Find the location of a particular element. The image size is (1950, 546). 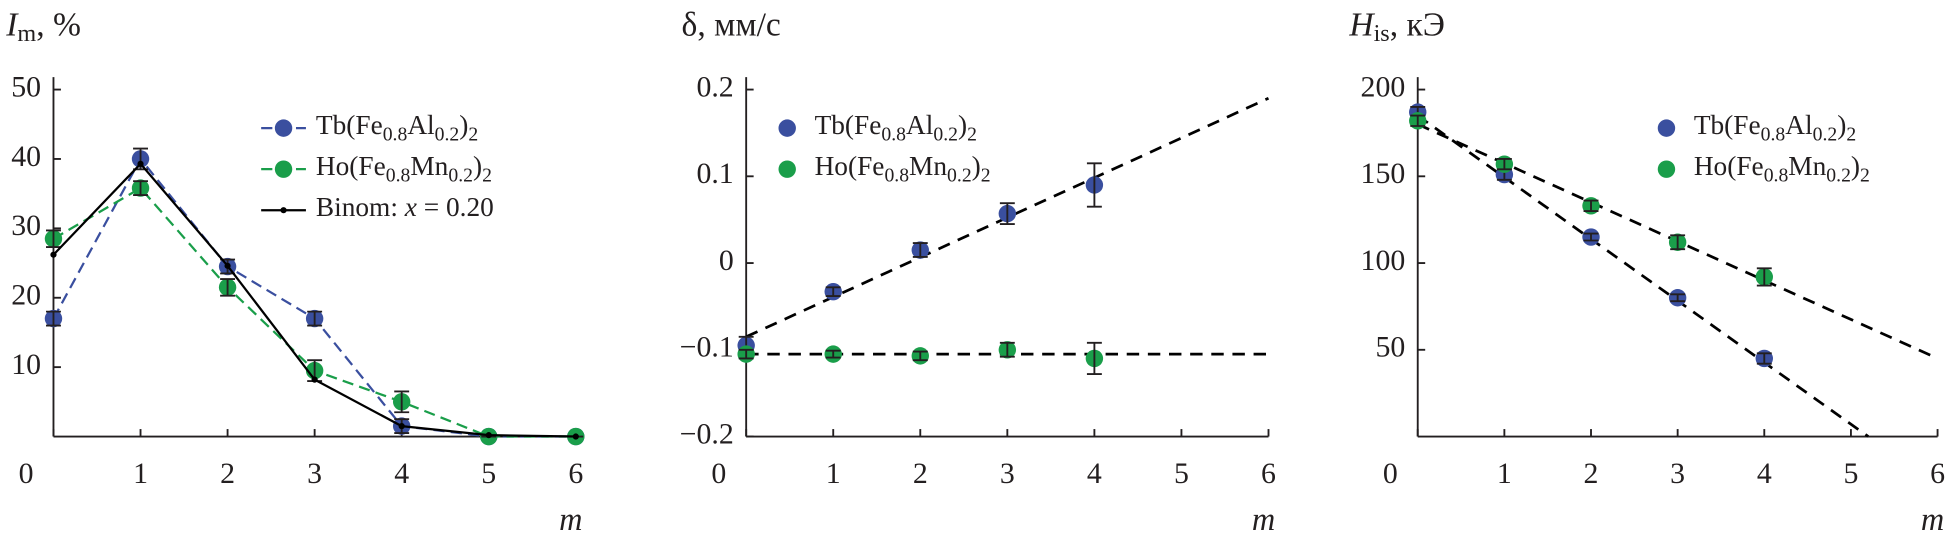

y-tick-label: −0.2 is located at coordinates (707, 433).